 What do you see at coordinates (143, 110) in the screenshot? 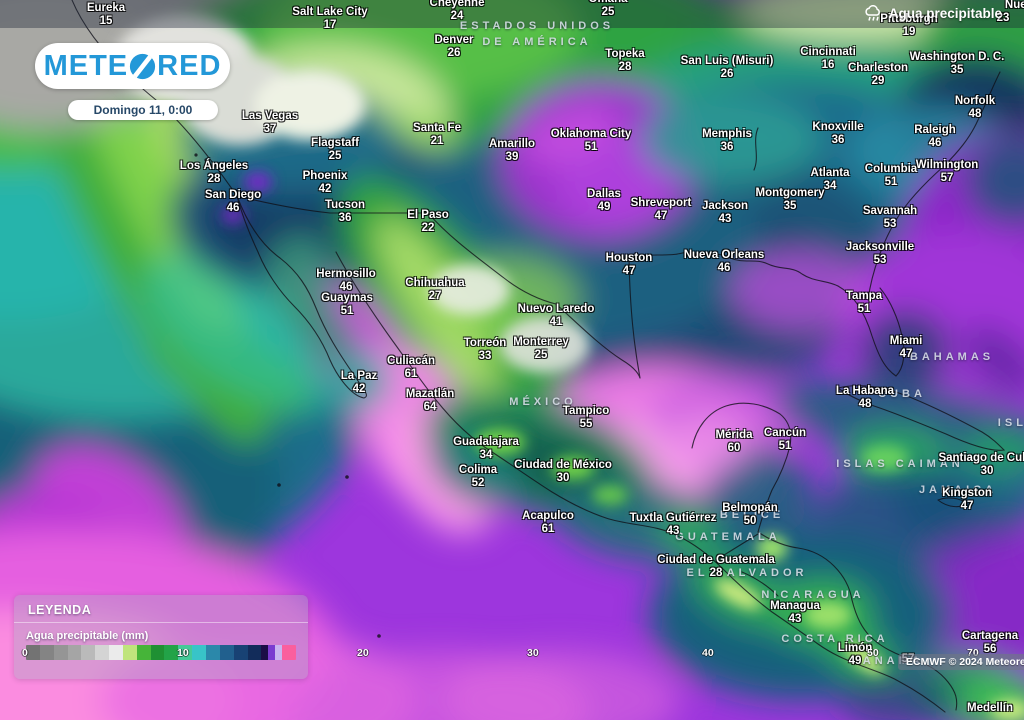
I see `timestamp-pill: Domingo 11, 0:00` at bounding box center [143, 110].